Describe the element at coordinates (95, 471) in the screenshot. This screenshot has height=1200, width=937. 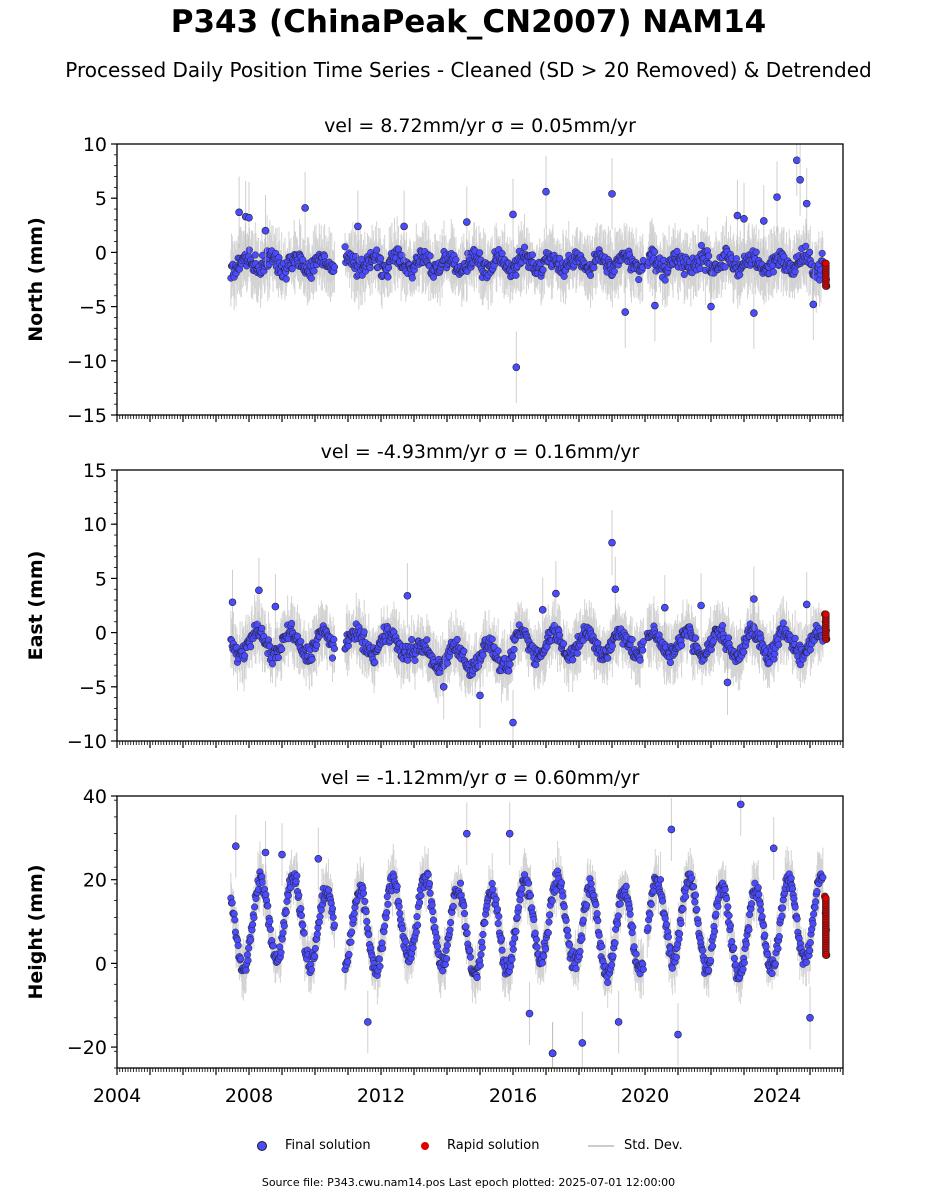
I see `y-tick-label: 15` at that location.